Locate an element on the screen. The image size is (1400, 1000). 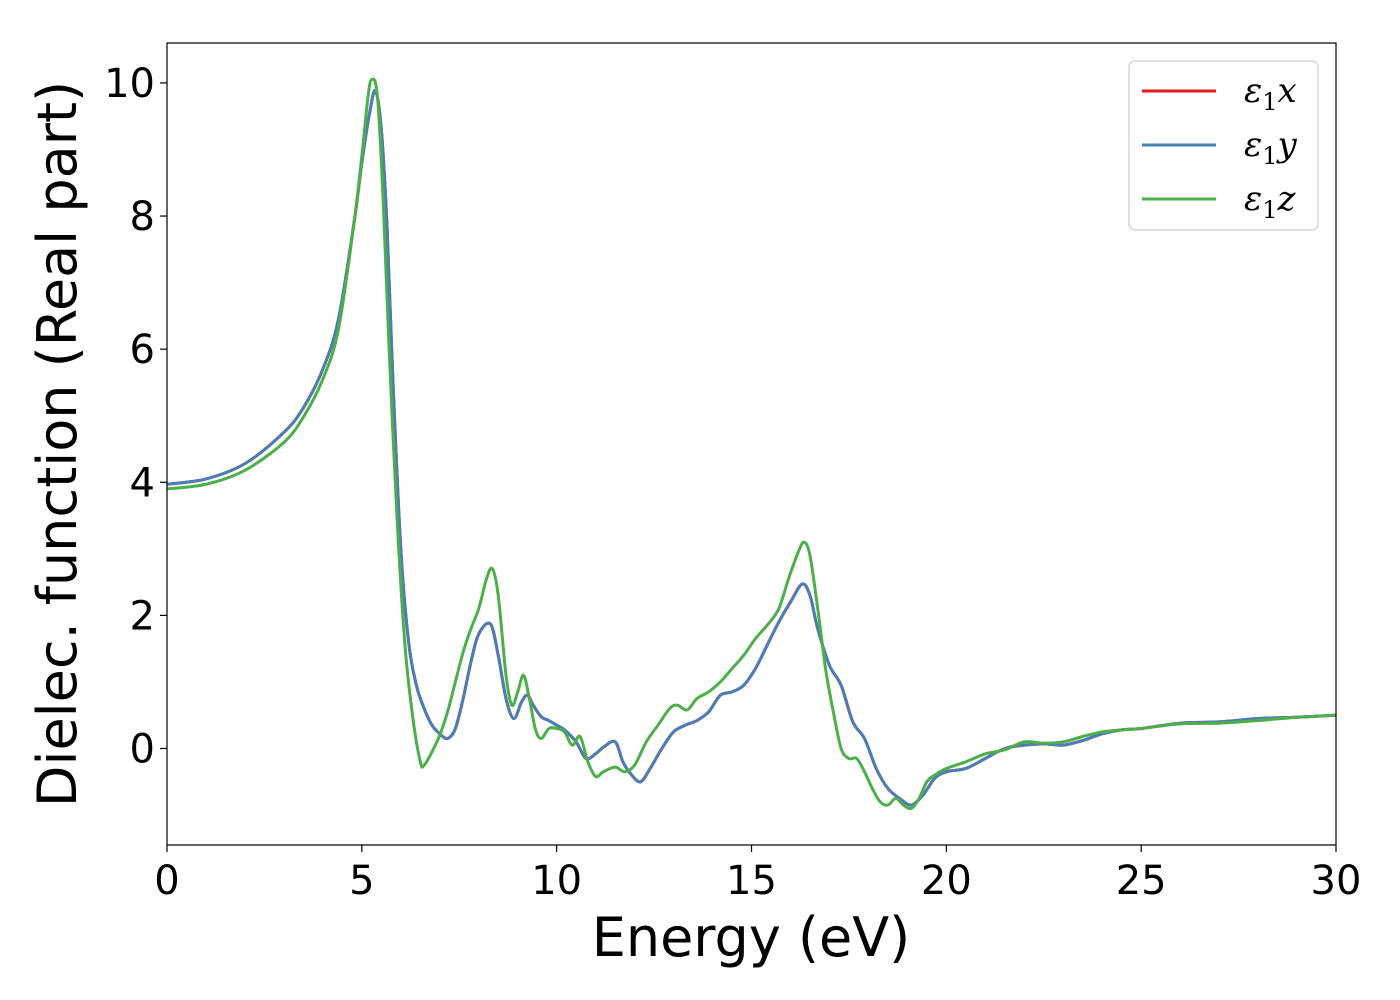
y-tick-label: 0 is located at coordinates (142, 749).